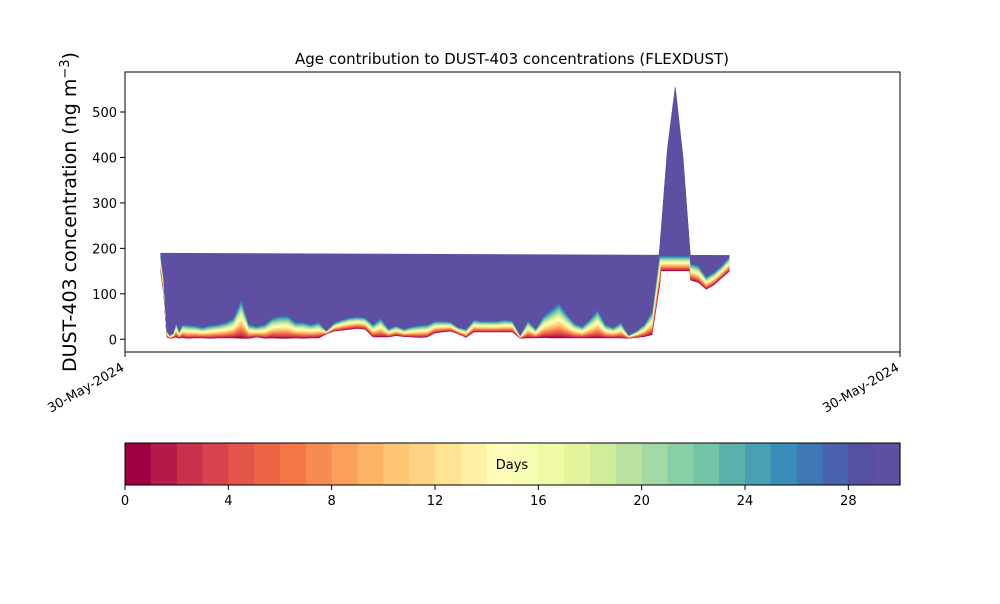 The image size is (1000, 604). What do you see at coordinates (489, 497) in the screenshot?
I see `colorbar-ticks: 0 4 8 12 16 20 24 28` at bounding box center [489, 497].